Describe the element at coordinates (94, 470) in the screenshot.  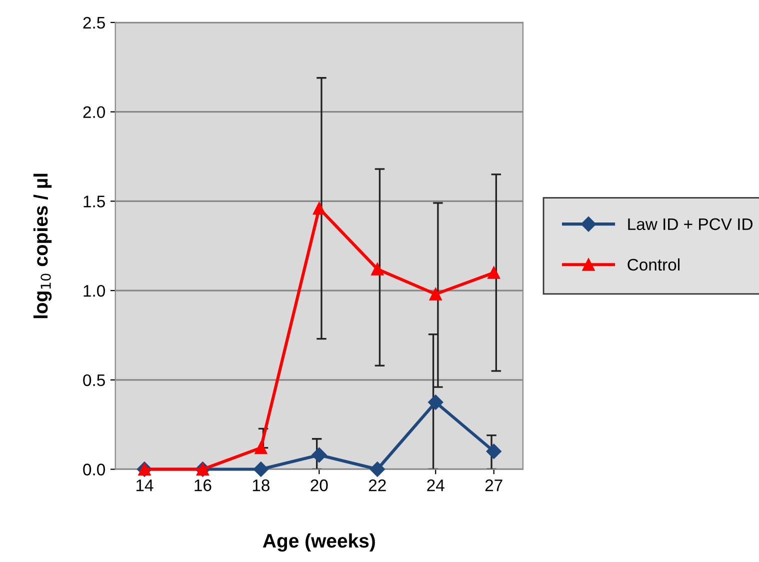
I see `y-tick-label: 0.0` at that location.